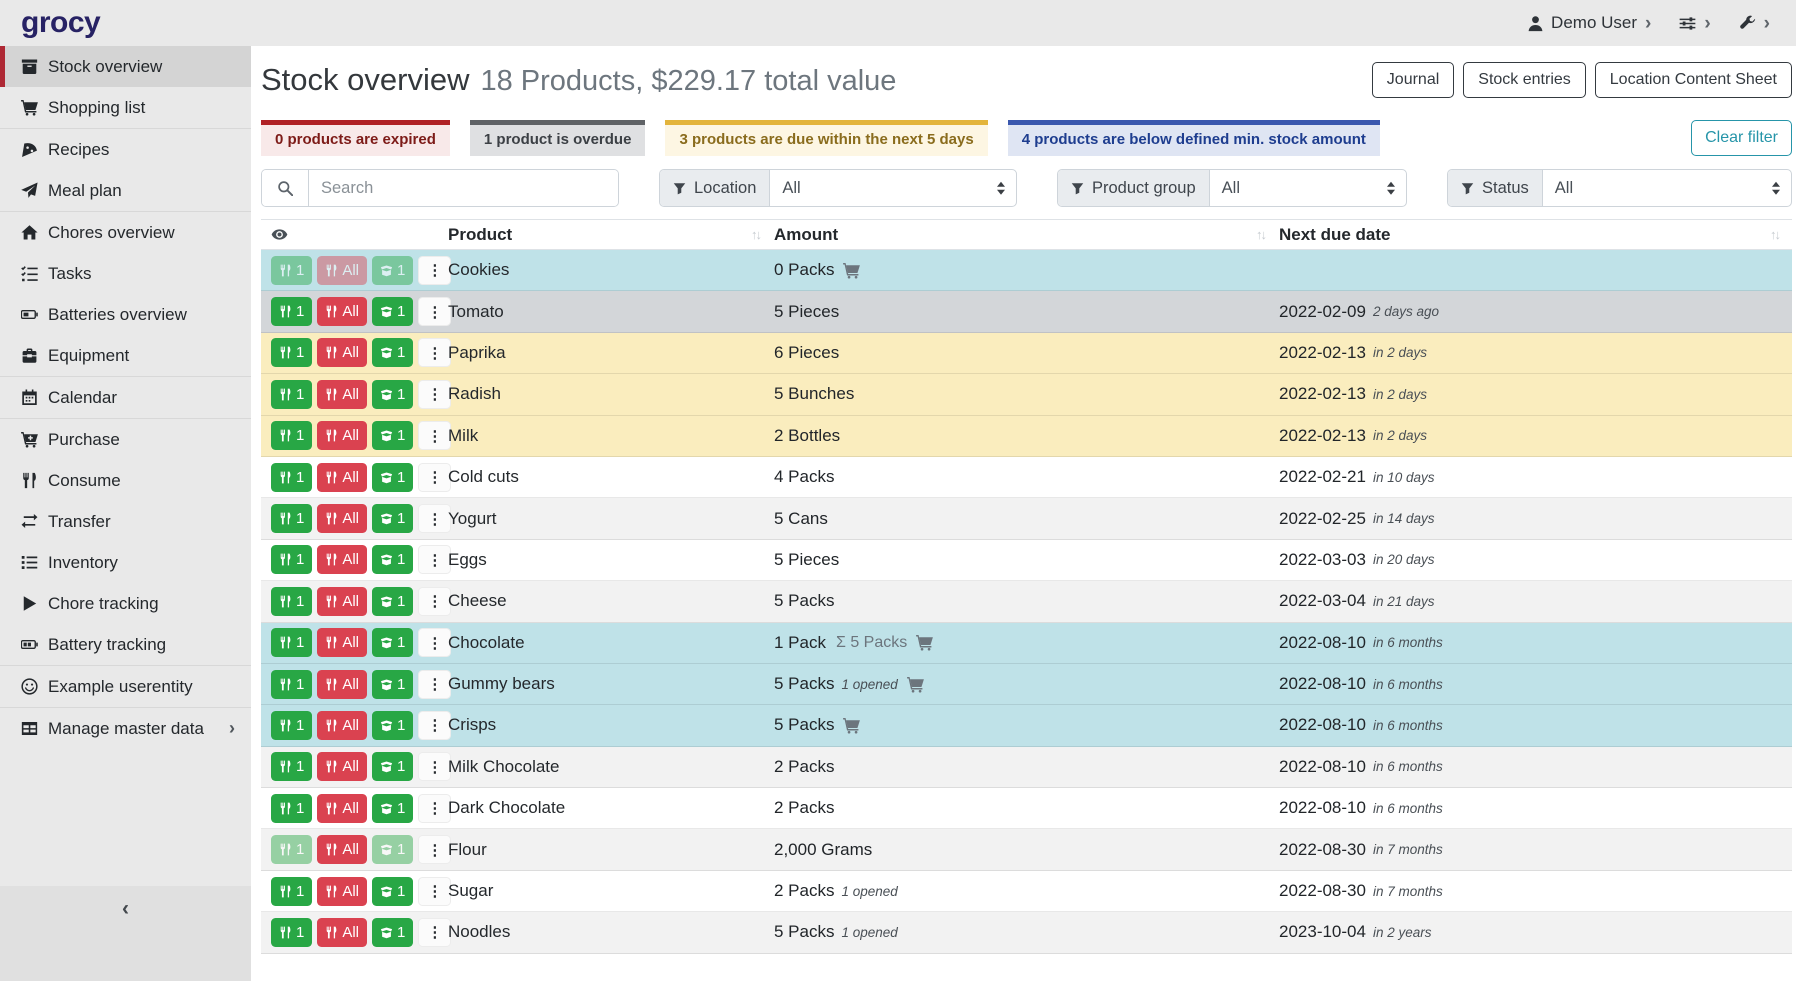  What do you see at coordinates (1524, 80) in the screenshot?
I see `stock-entries-button: Stock entries` at bounding box center [1524, 80].